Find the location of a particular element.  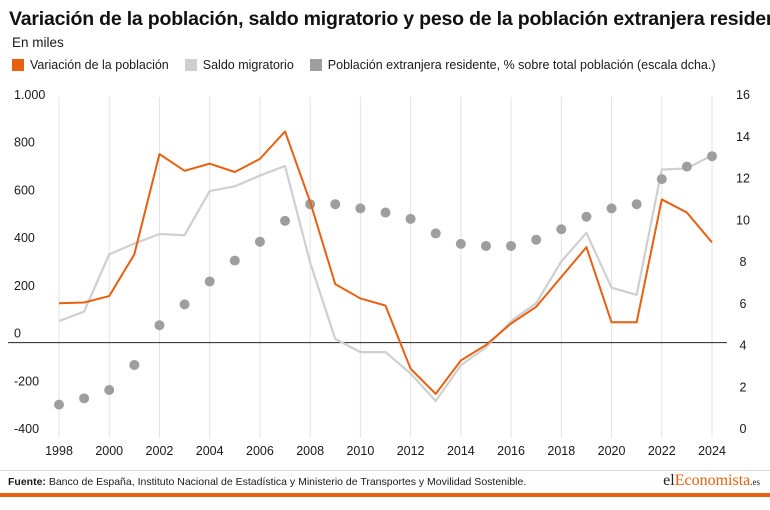

legend-label-saldo: Saldo migratorio is located at coordinates (248, 65).